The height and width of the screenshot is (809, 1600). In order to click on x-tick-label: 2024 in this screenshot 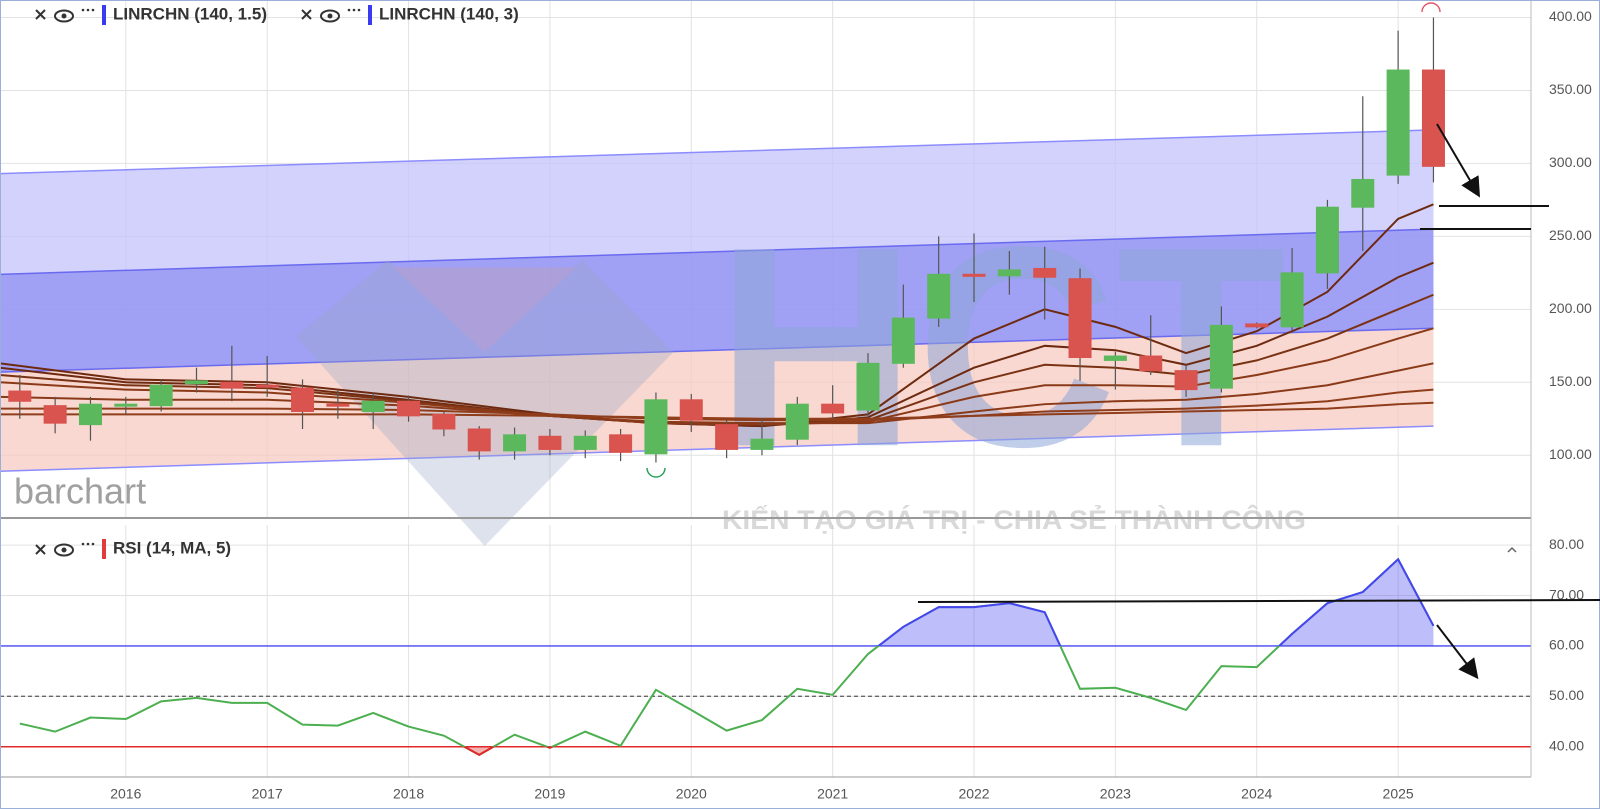, I will do `click(1256, 794)`.